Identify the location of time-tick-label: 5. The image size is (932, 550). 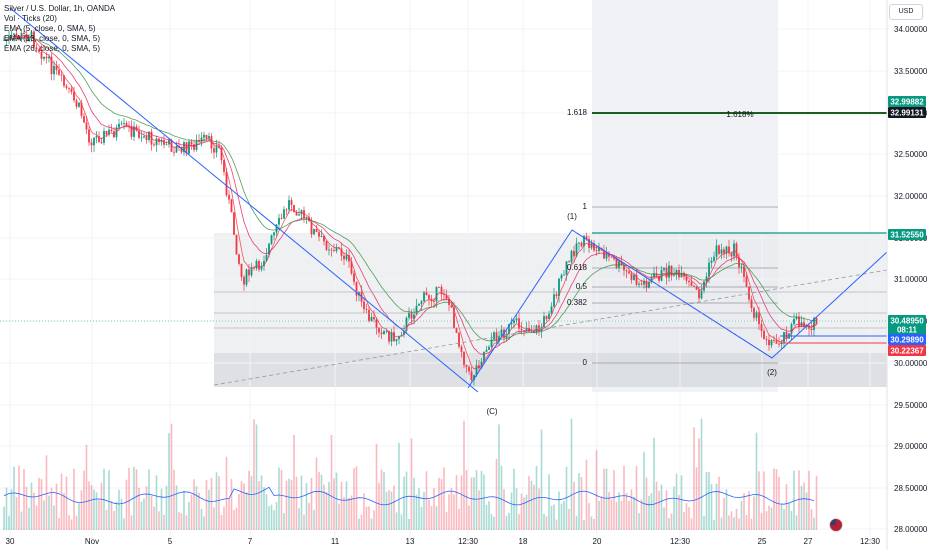
(170, 541).